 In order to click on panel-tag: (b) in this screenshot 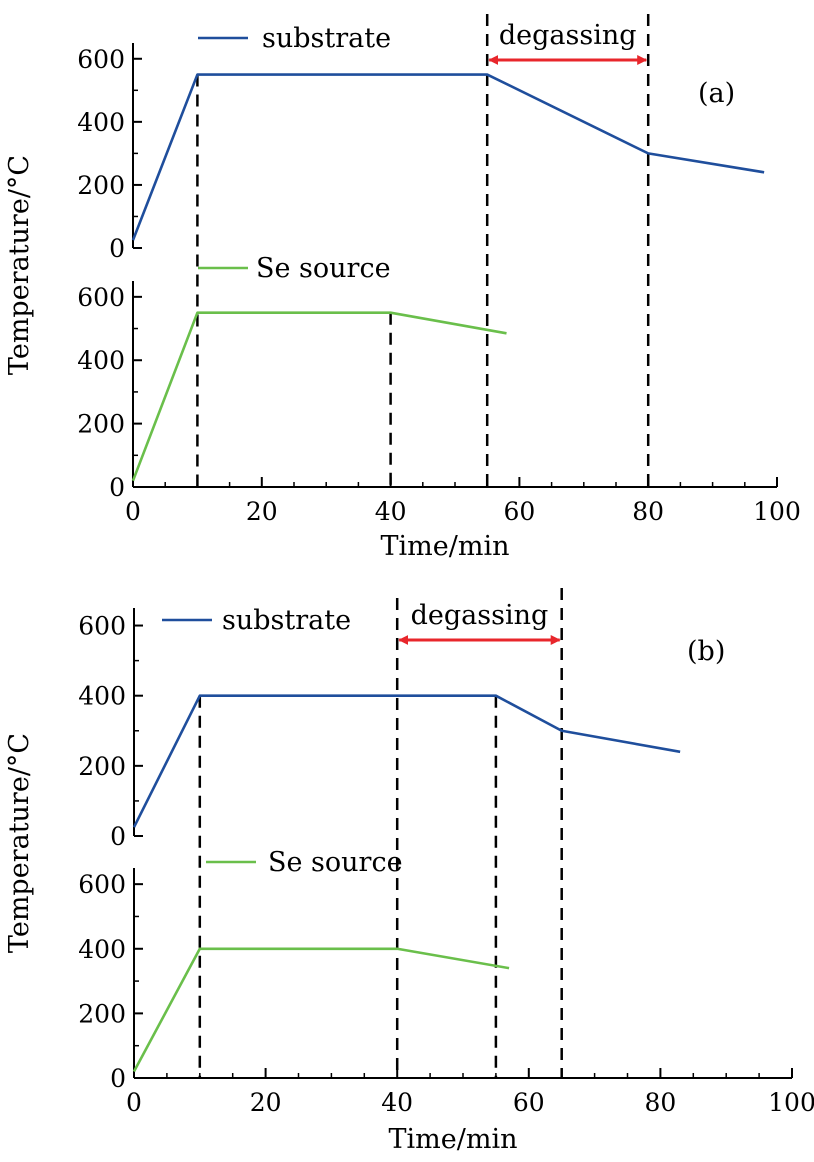, I will do `click(706, 651)`.